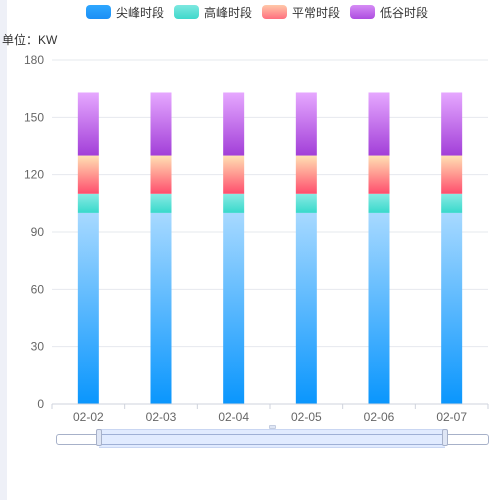  I want to click on legend-item-peak: 尖峰时段, so click(125, 12).